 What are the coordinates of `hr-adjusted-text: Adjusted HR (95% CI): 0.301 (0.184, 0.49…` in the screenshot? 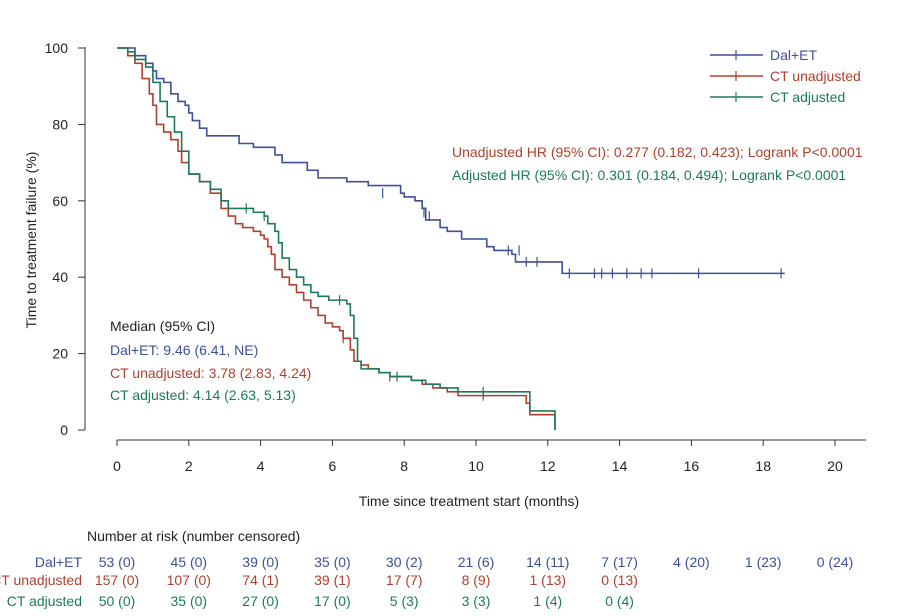 It's located at (649, 175).